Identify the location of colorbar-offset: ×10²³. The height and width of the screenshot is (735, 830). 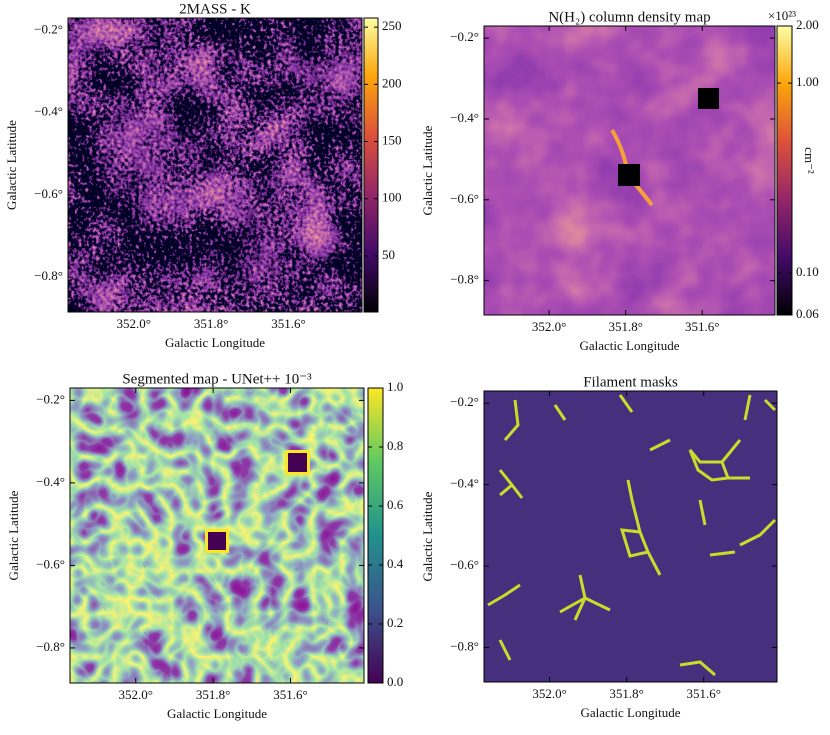
(782, 15).